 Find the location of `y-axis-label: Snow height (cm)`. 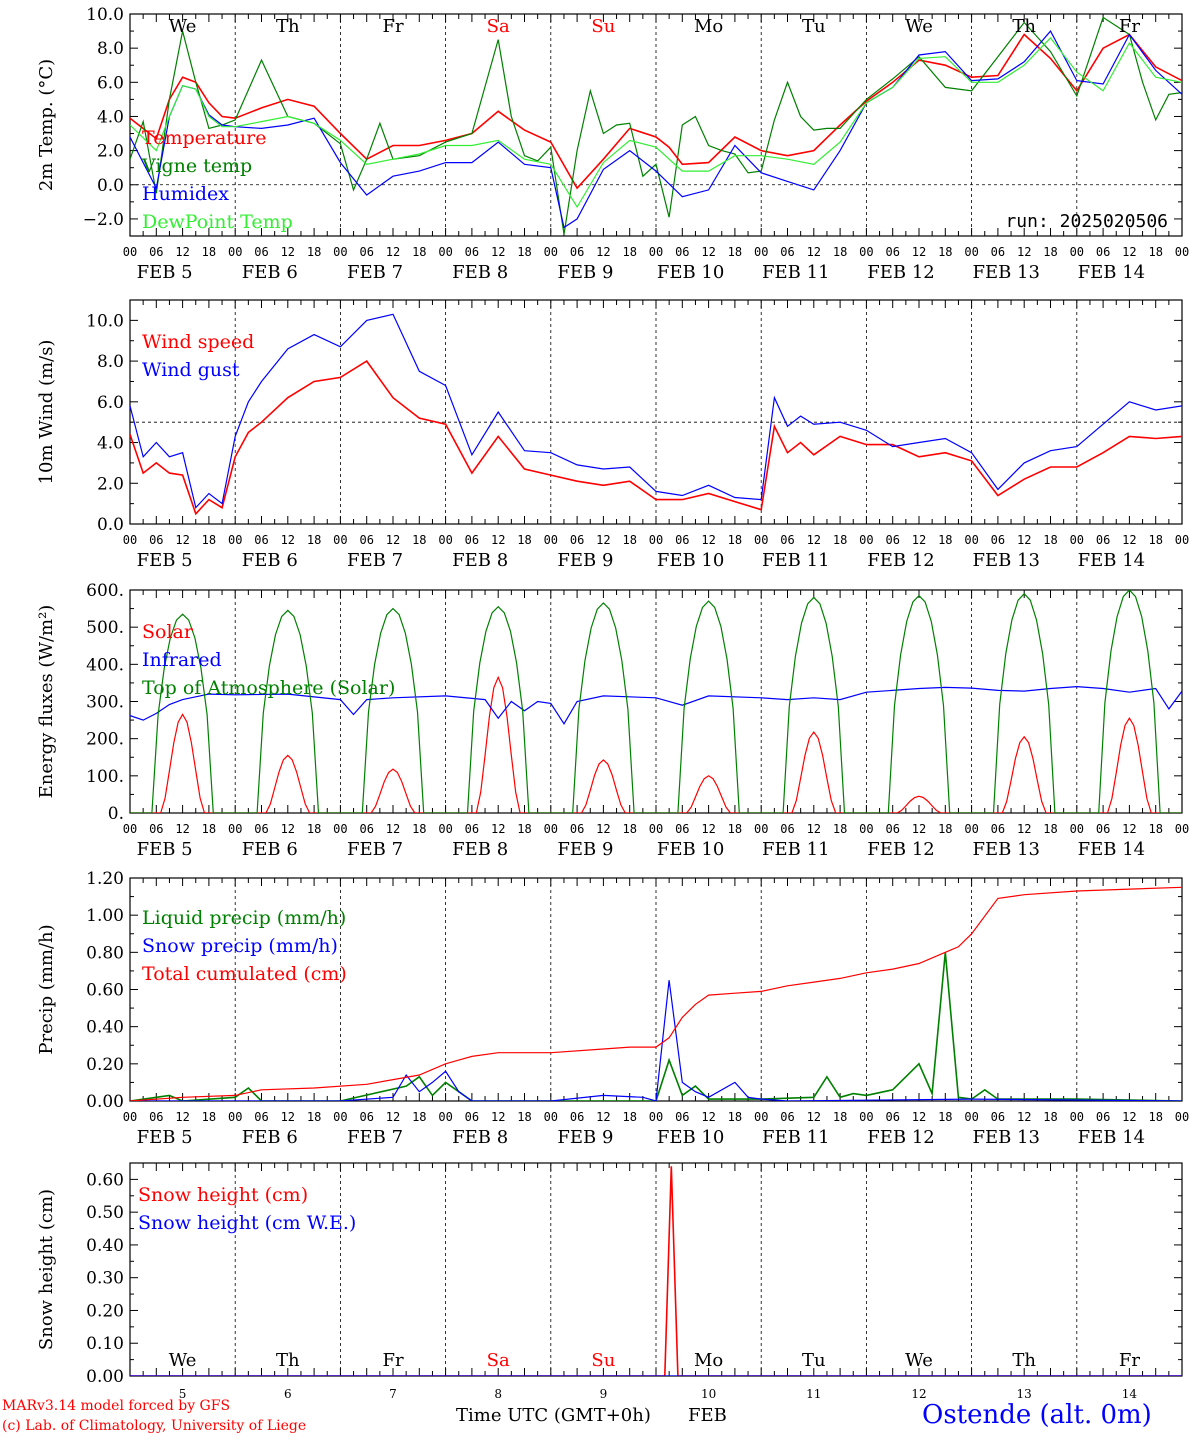

y-axis-label: Snow height (cm) is located at coordinates (46, 1269).